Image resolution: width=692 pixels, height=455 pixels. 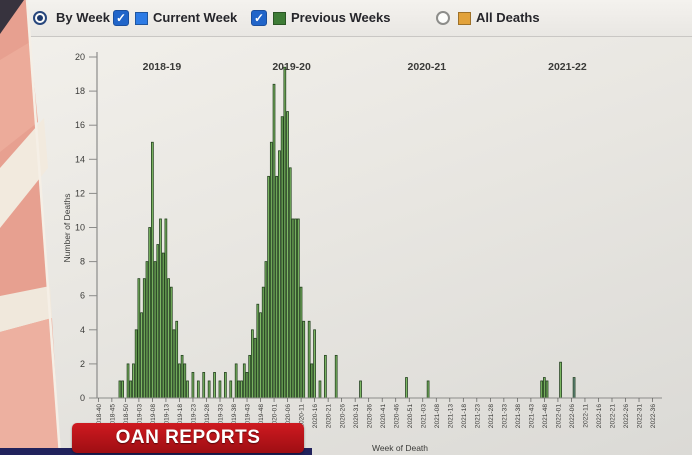 I want to click on x-tick-label: 2021-08, so click(x=437, y=416).